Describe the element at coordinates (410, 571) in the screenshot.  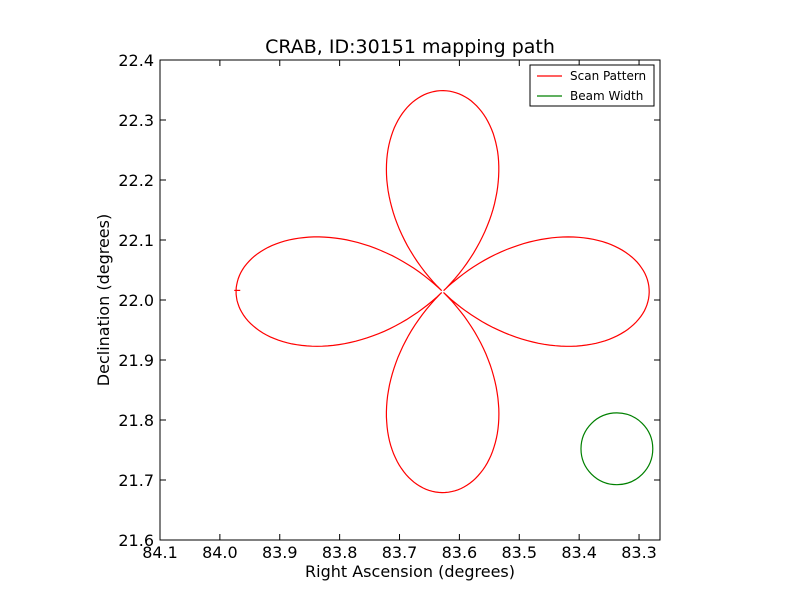
I see `x-axis-label: Right Ascension (degrees)` at that location.